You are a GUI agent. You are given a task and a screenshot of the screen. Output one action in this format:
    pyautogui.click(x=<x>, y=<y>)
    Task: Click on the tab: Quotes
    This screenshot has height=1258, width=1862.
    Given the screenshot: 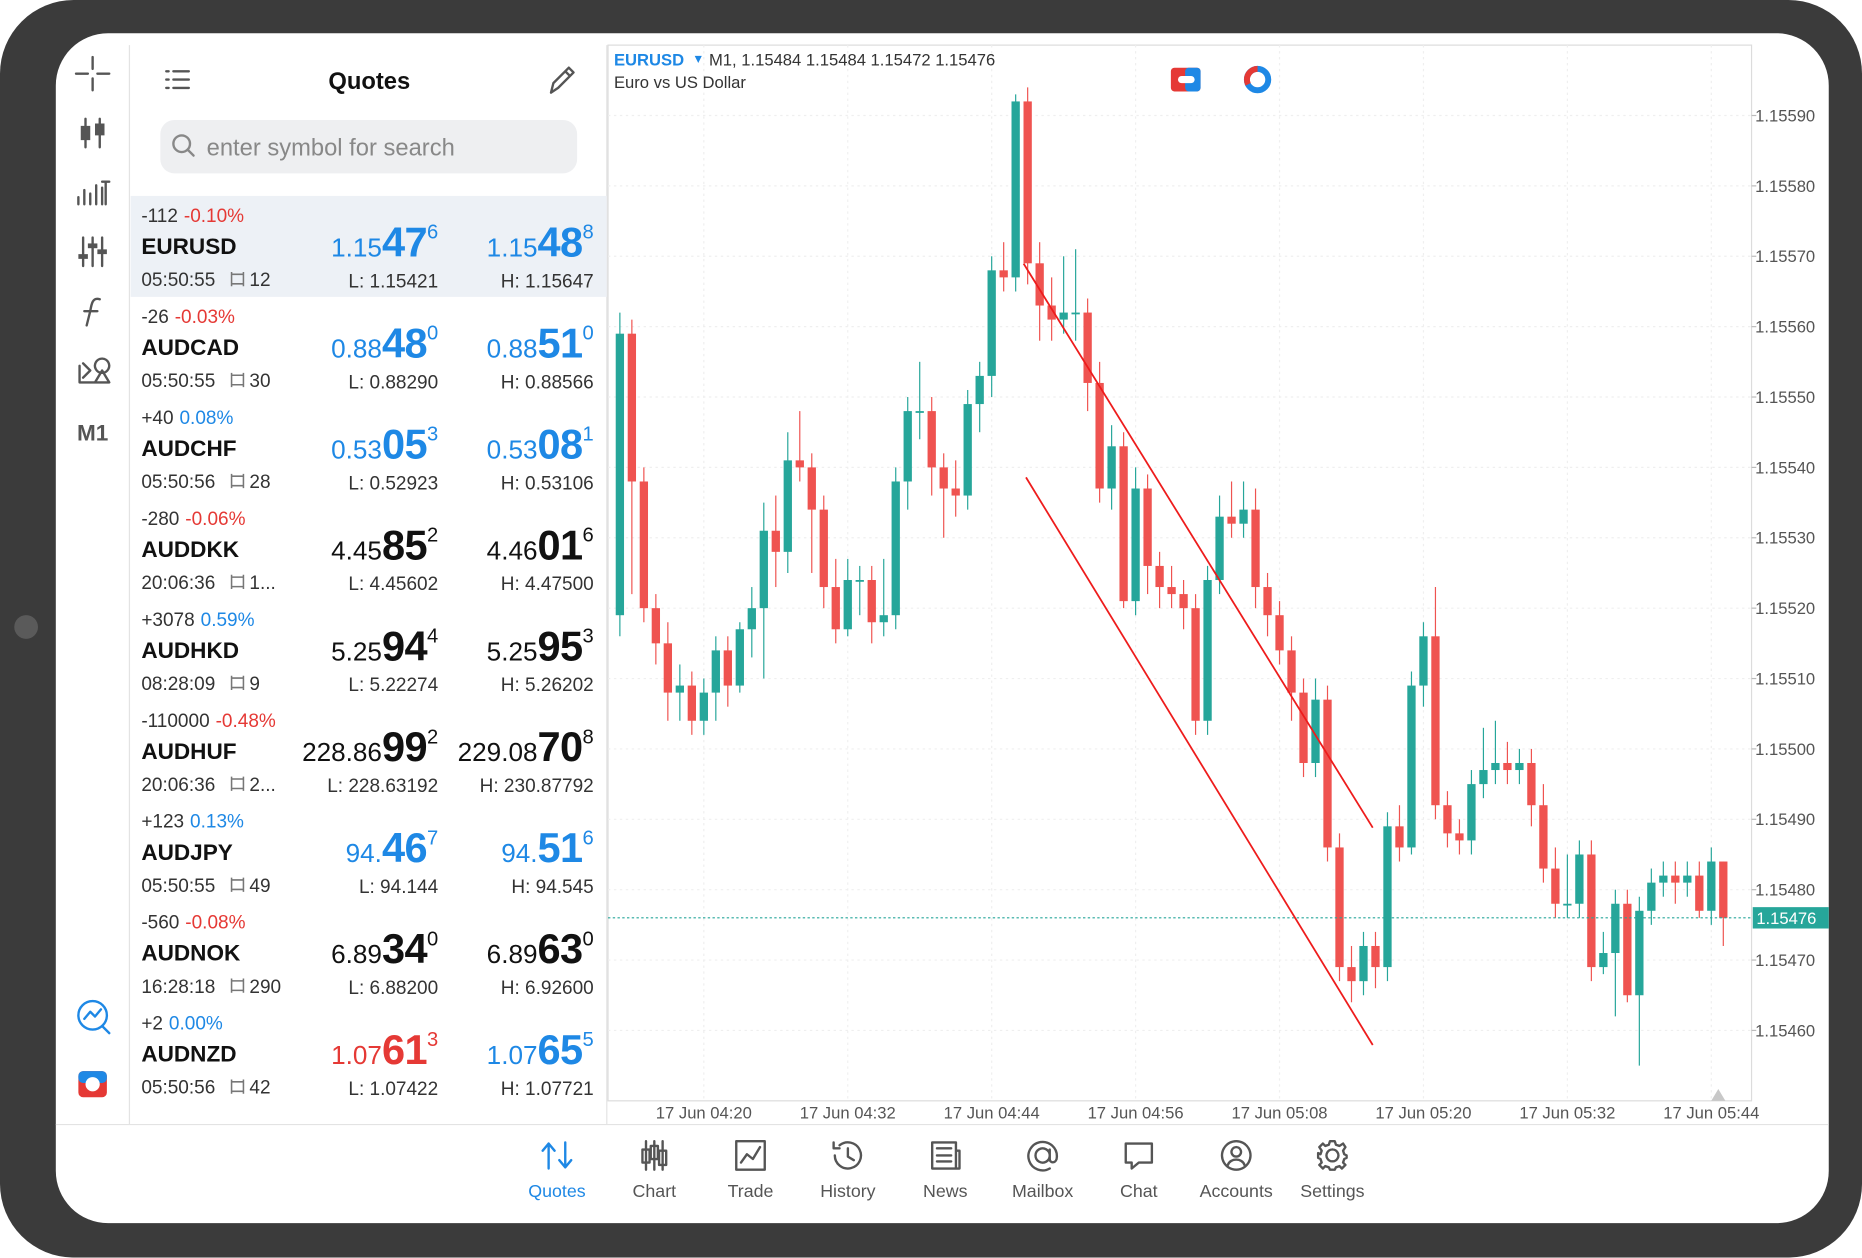 What is the action you would take?
    pyautogui.click(x=557, y=1171)
    